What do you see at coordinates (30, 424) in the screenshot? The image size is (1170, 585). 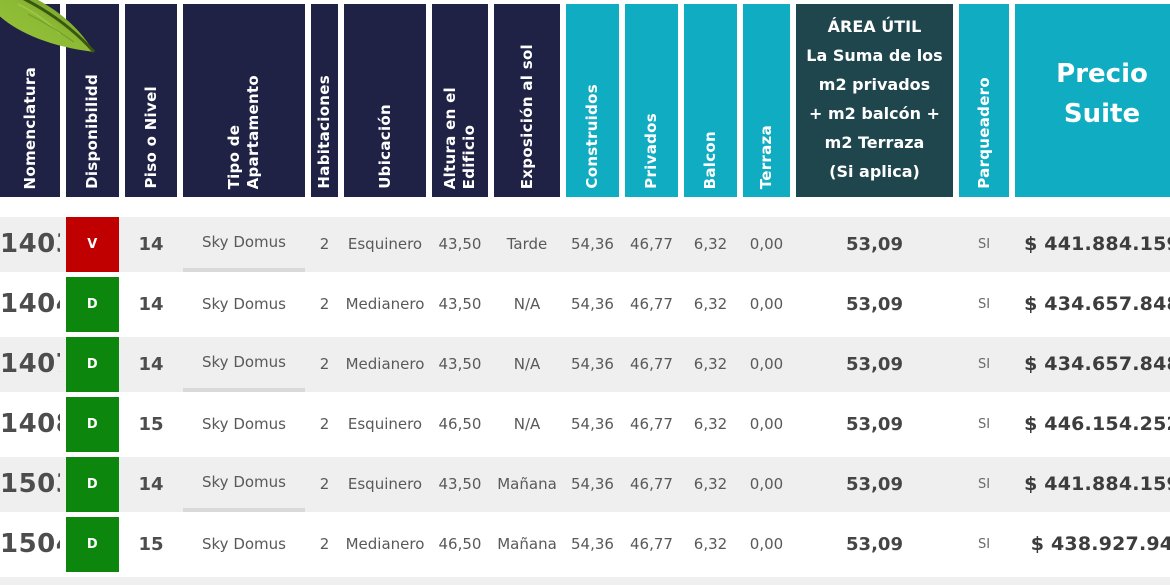 I see `cell-nomenclatura: 1408` at bounding box center [30, 424].